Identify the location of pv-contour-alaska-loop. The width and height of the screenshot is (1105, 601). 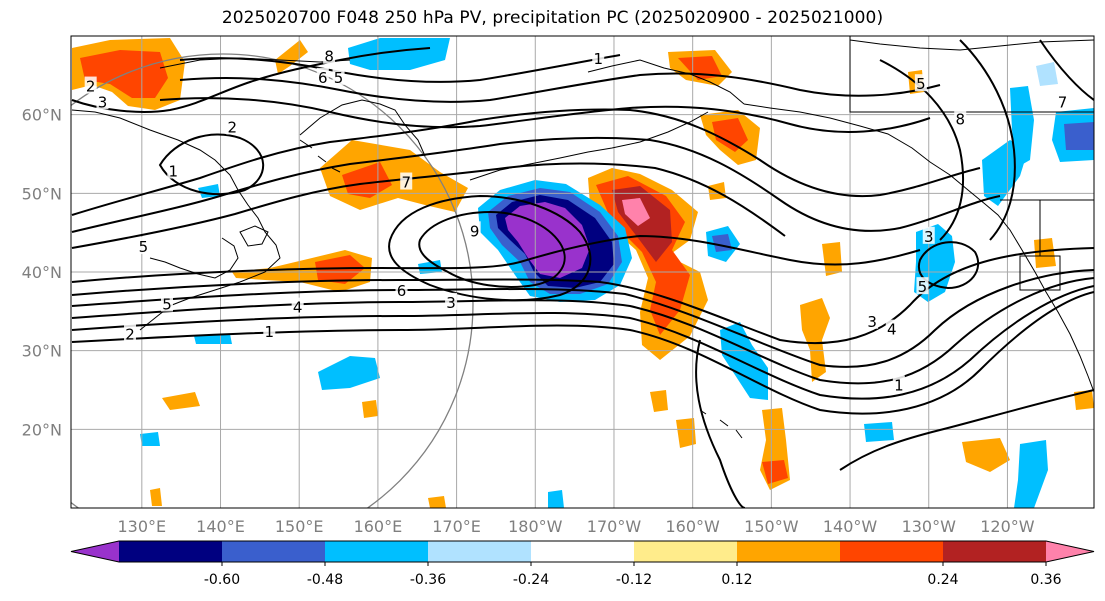
(720, 423).